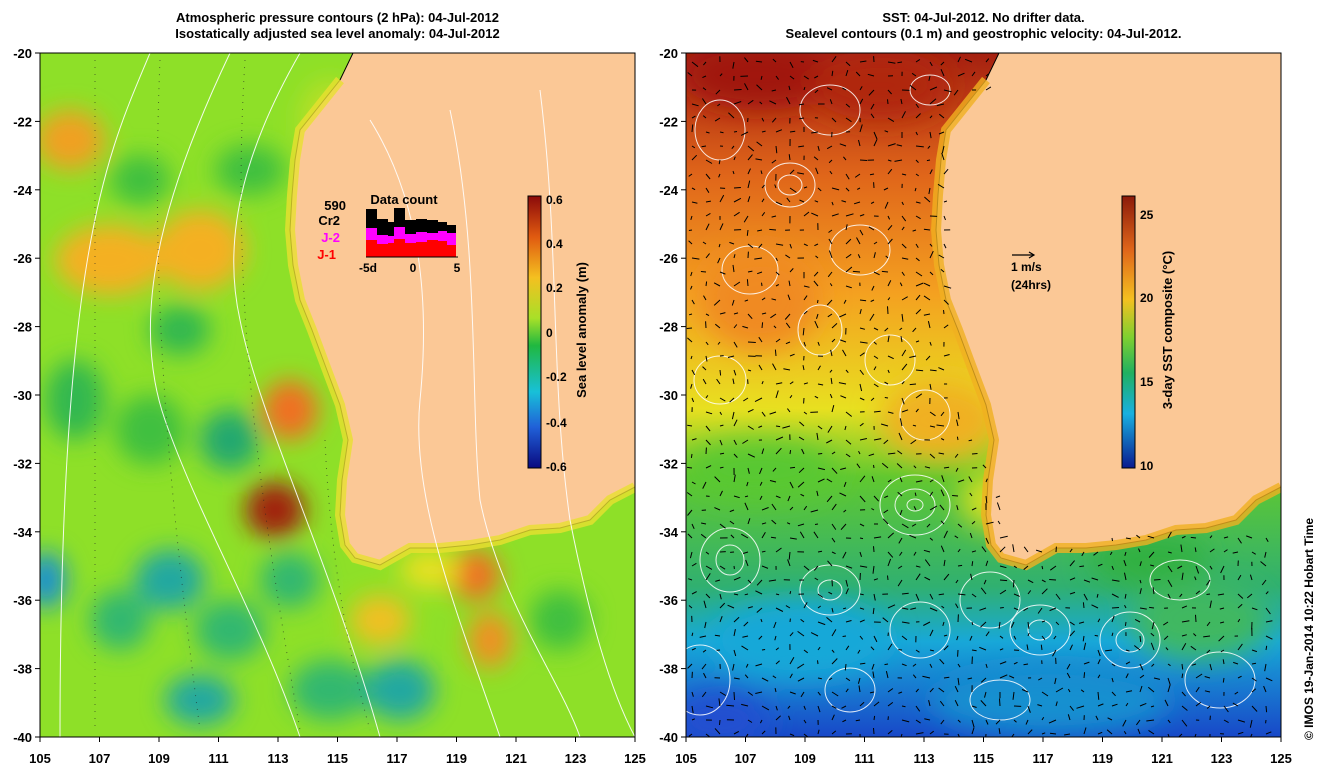 This screenshot has height=780, width=1320. Describe the element at coordinates (668, 669) in the screenshot. I see `right-ytick-label: -38` at that location.